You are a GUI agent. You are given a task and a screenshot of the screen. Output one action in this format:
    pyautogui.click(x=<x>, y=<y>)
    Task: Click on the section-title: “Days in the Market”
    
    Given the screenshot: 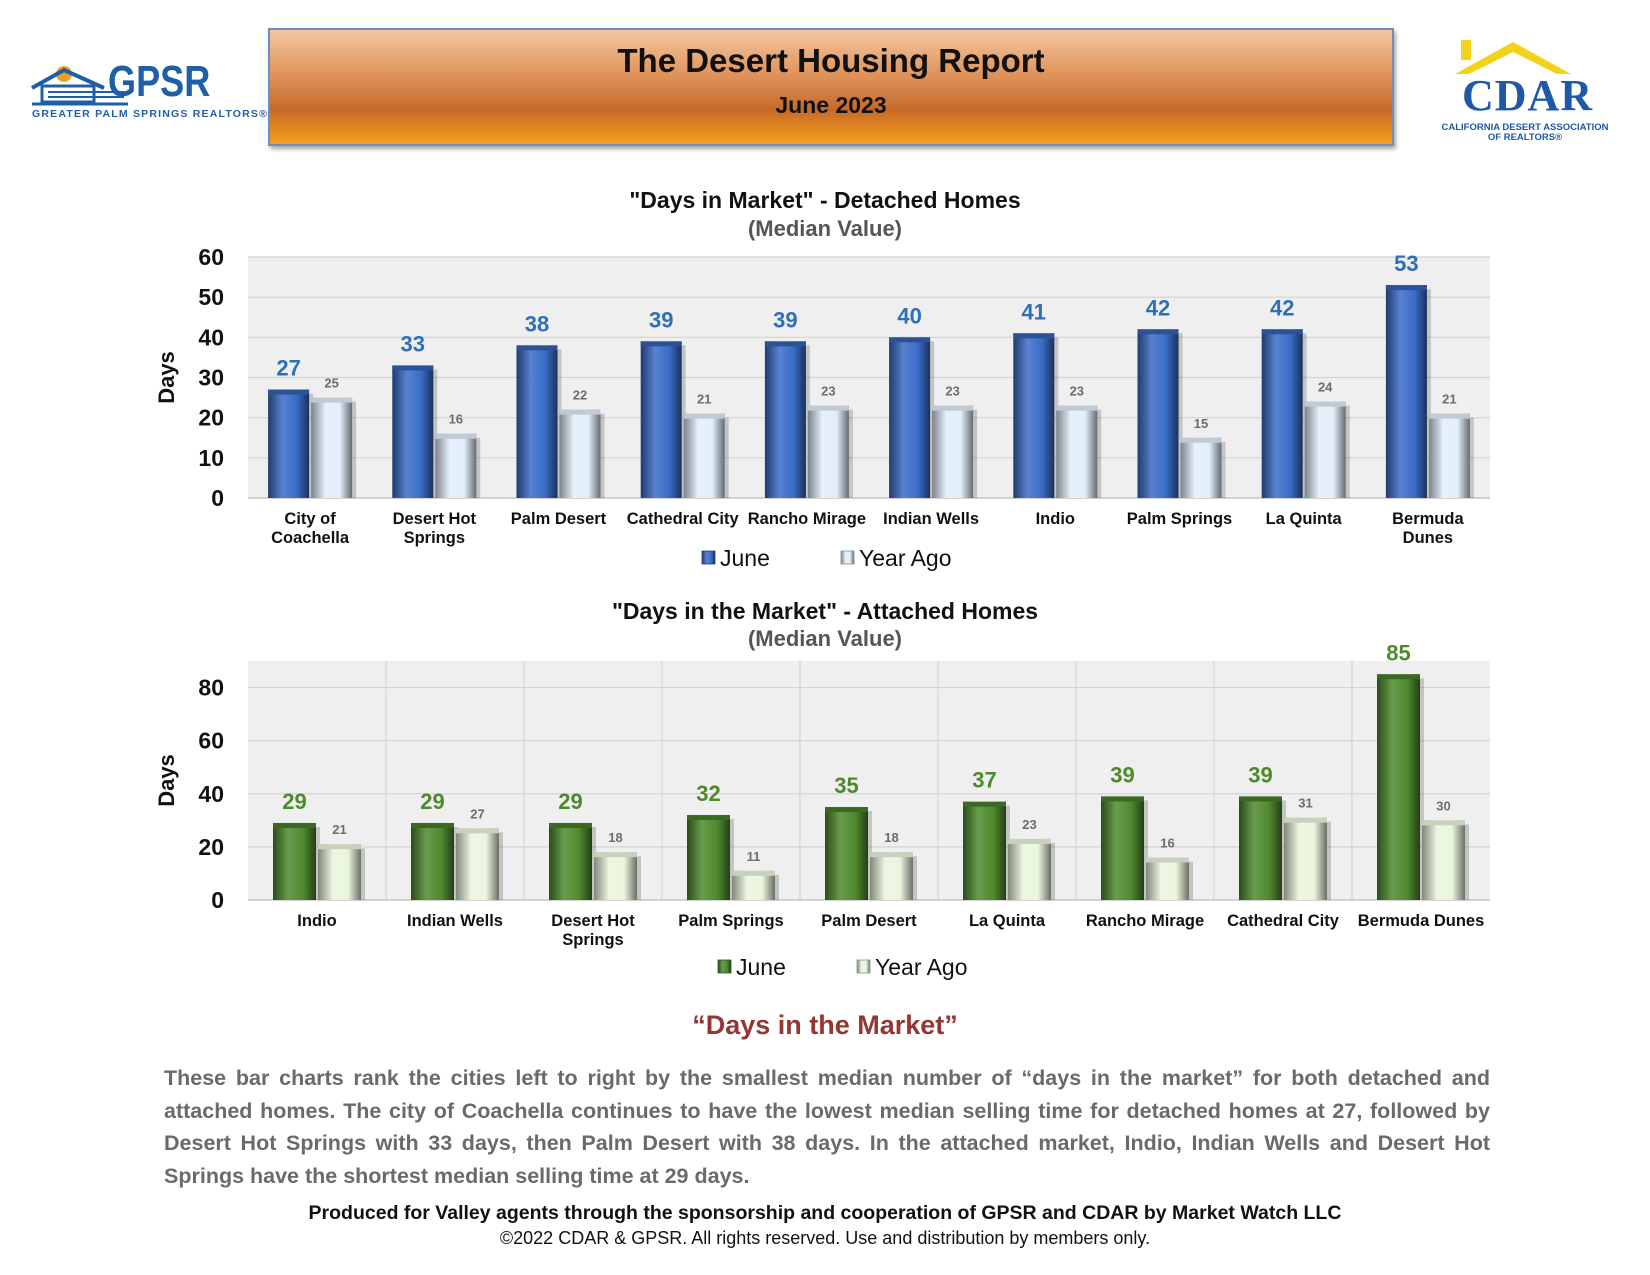 What is the action you would take?
    pyautogui.click(x=825, y=1025)
    